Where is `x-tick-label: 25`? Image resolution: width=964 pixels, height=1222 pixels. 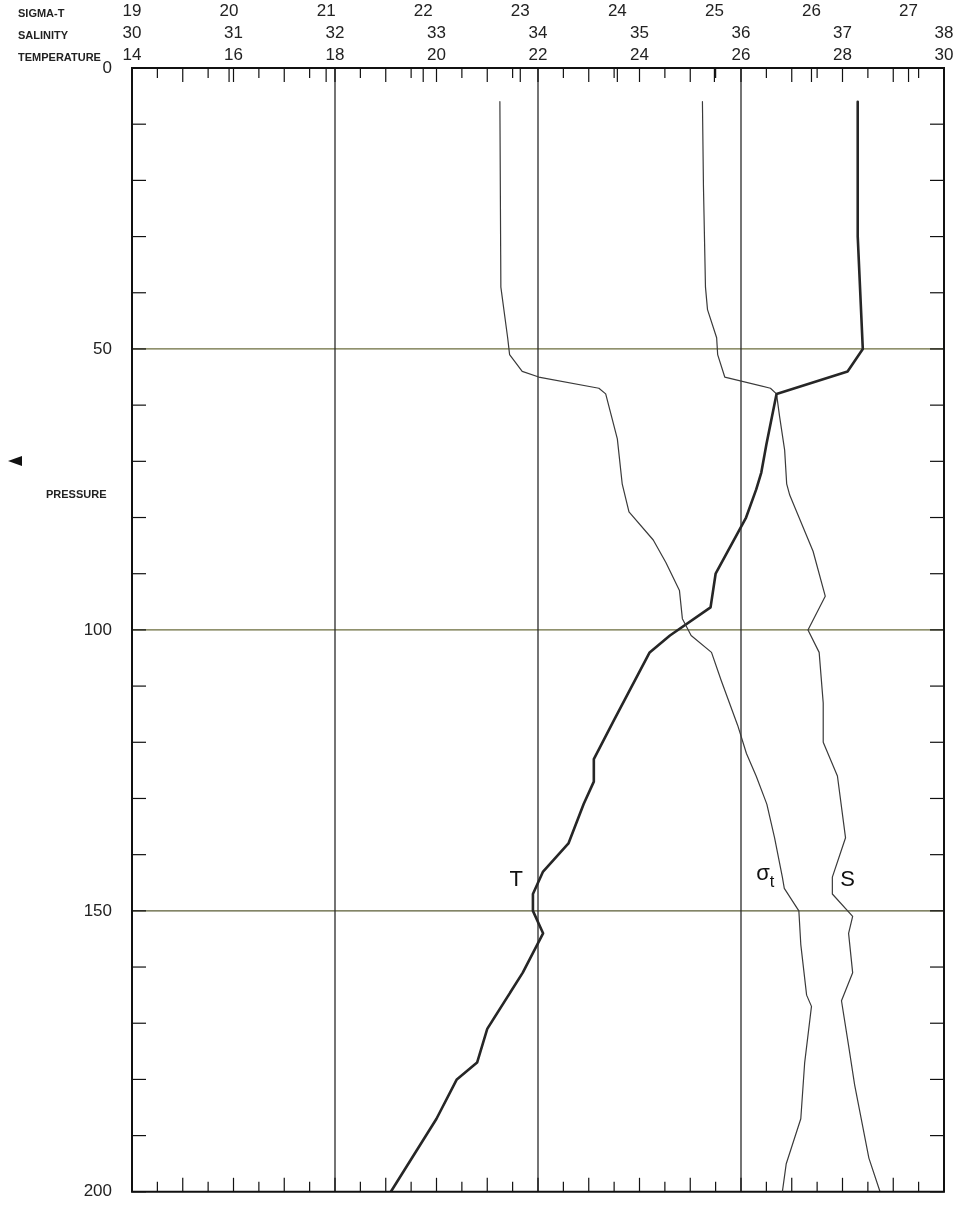 x-tick-label: 25 is located at coordinates (714, 11).